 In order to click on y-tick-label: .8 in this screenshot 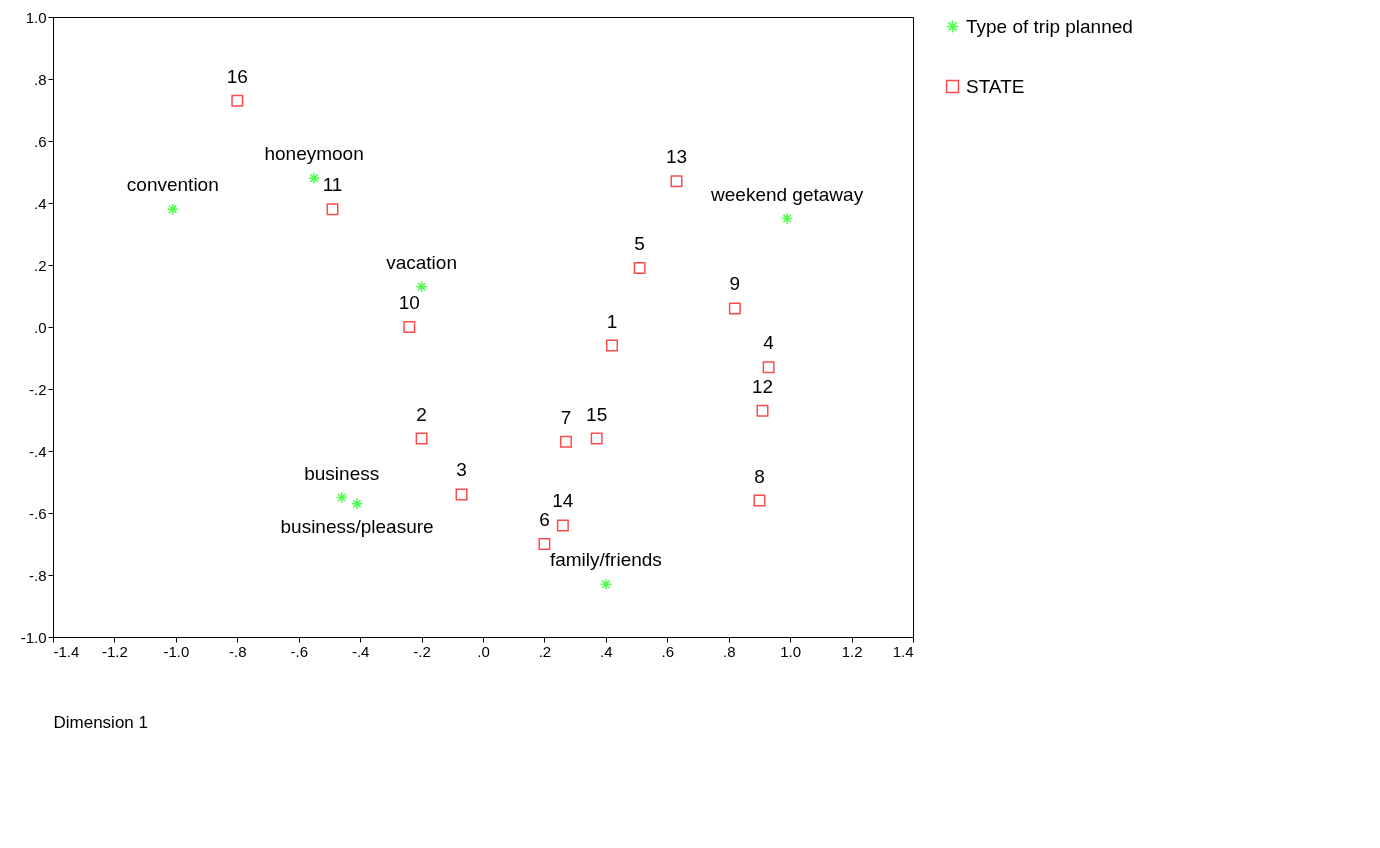, I will do `click(40, 79)`.